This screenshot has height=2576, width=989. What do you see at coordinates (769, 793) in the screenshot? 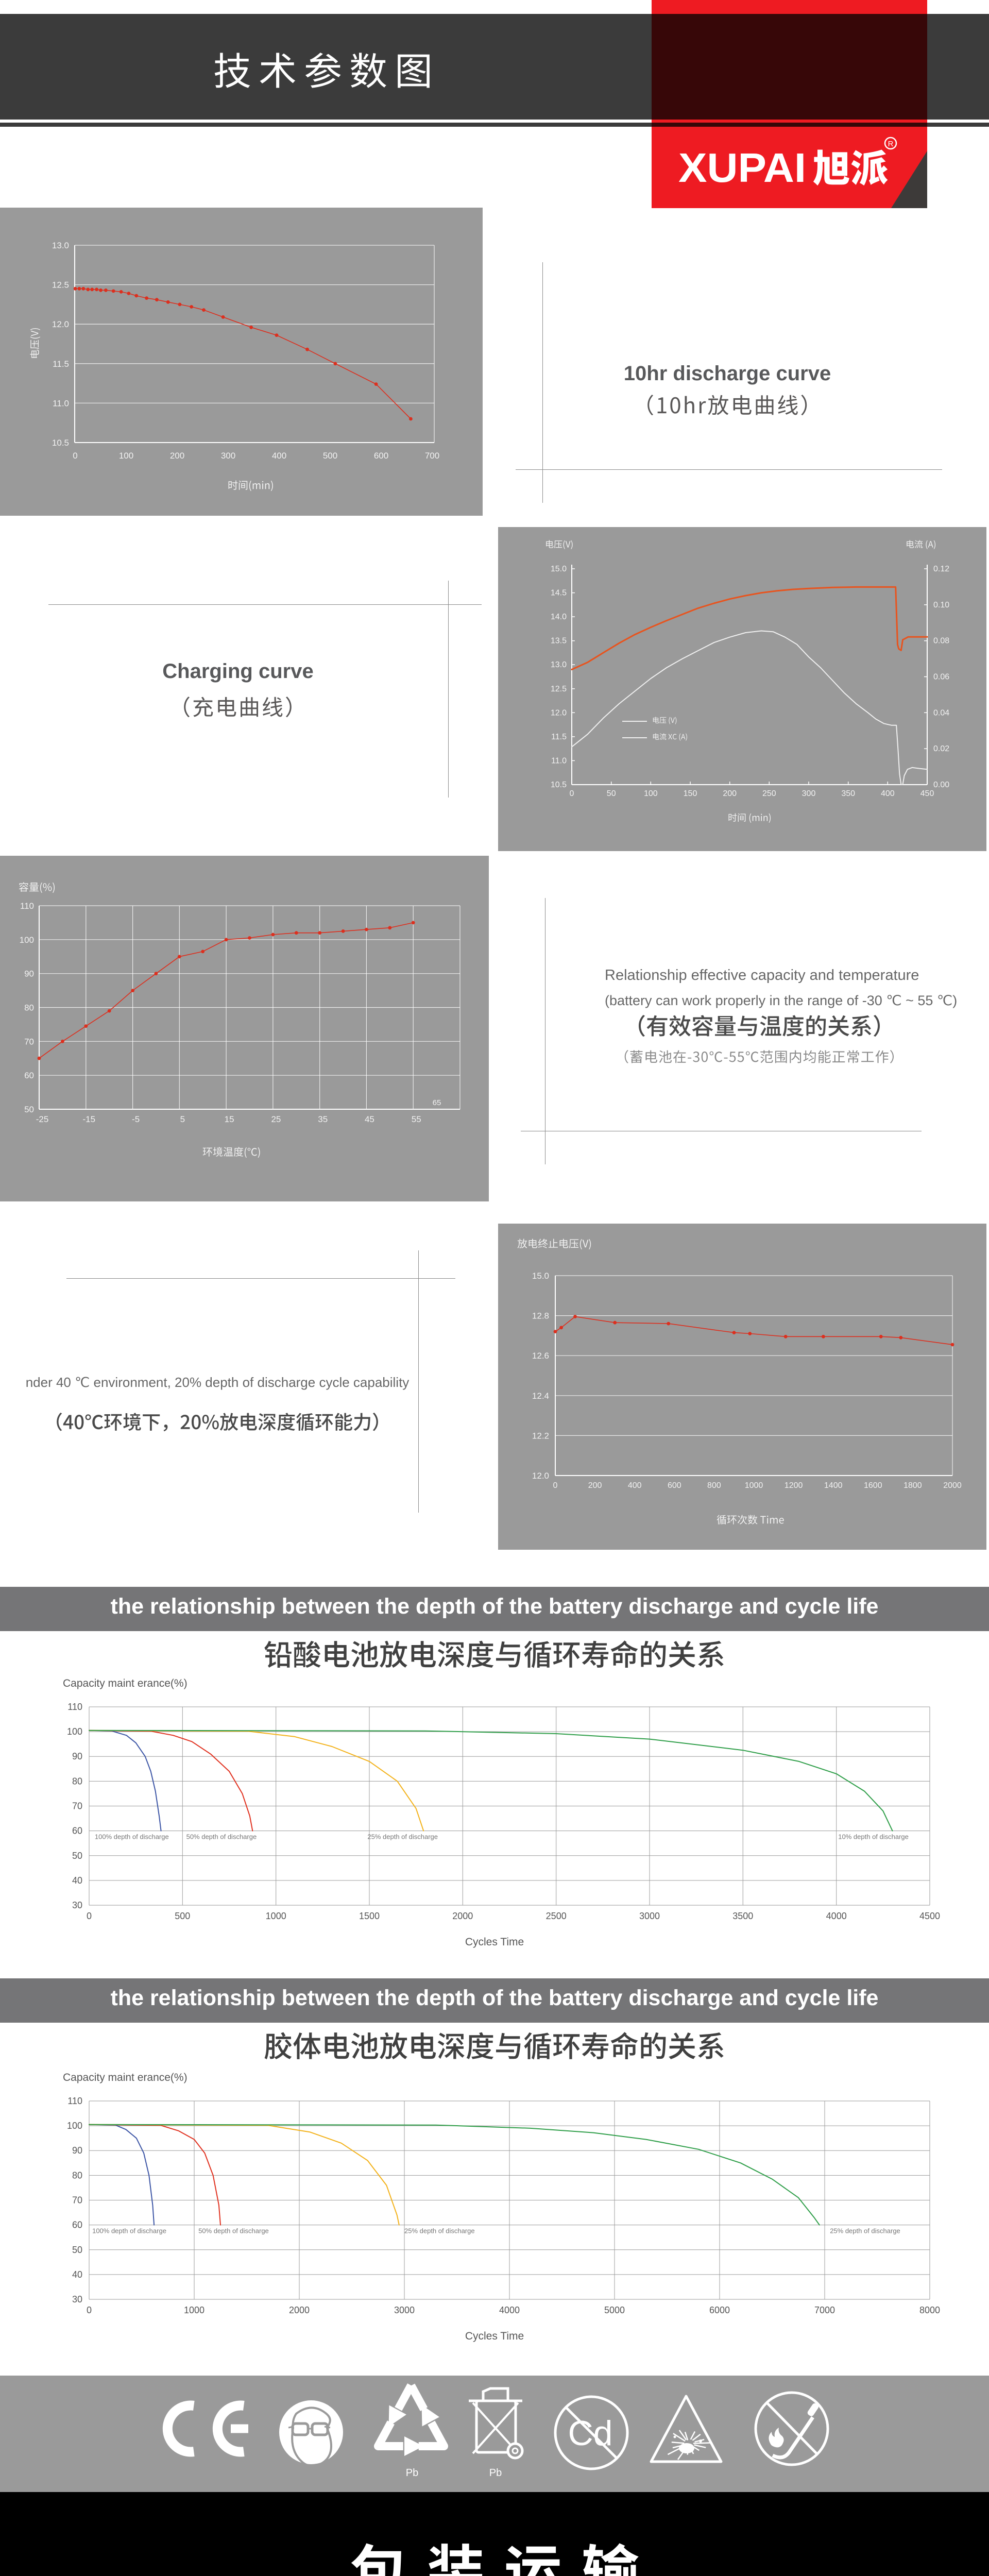
I see `svg-text: 250` at bounding box center [769, 793].